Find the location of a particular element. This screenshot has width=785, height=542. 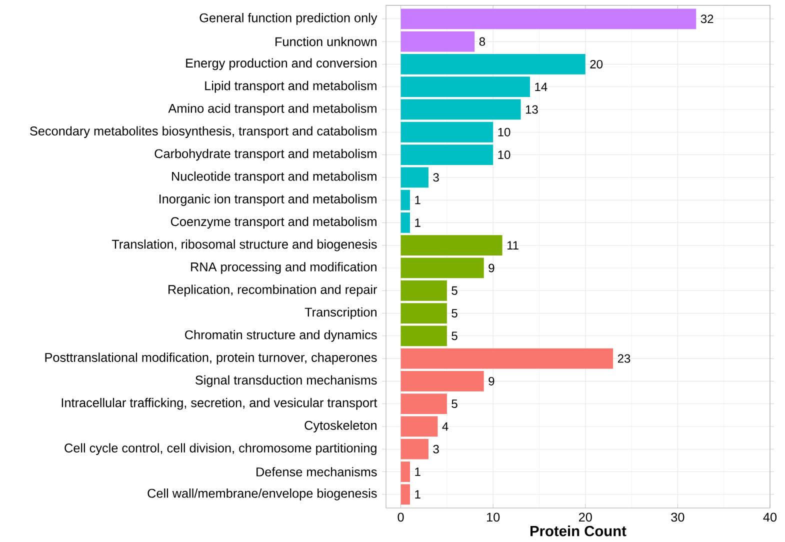

y-tick-label: Cell wall/membrane/envelope biogenesis is located at coordinates (262, 494).